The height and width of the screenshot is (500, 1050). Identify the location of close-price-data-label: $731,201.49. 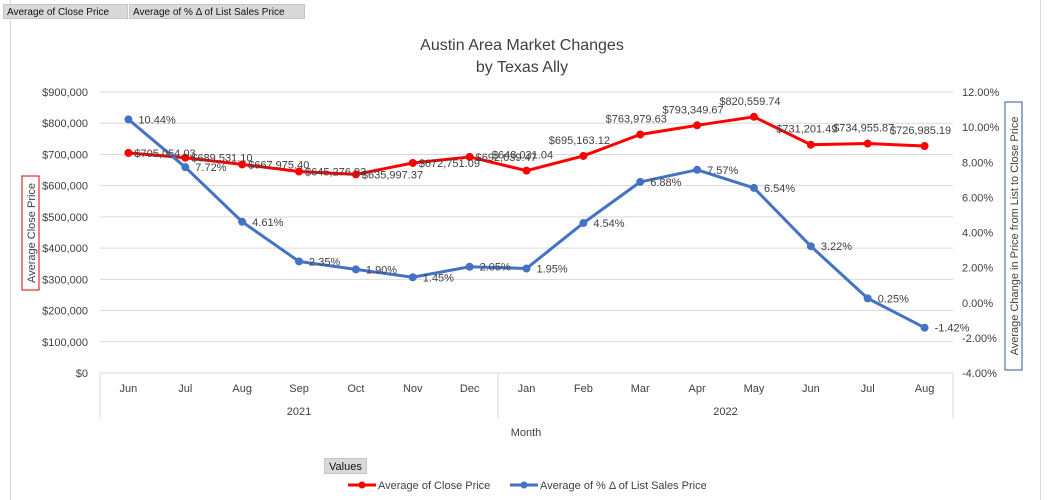
(806, 130).